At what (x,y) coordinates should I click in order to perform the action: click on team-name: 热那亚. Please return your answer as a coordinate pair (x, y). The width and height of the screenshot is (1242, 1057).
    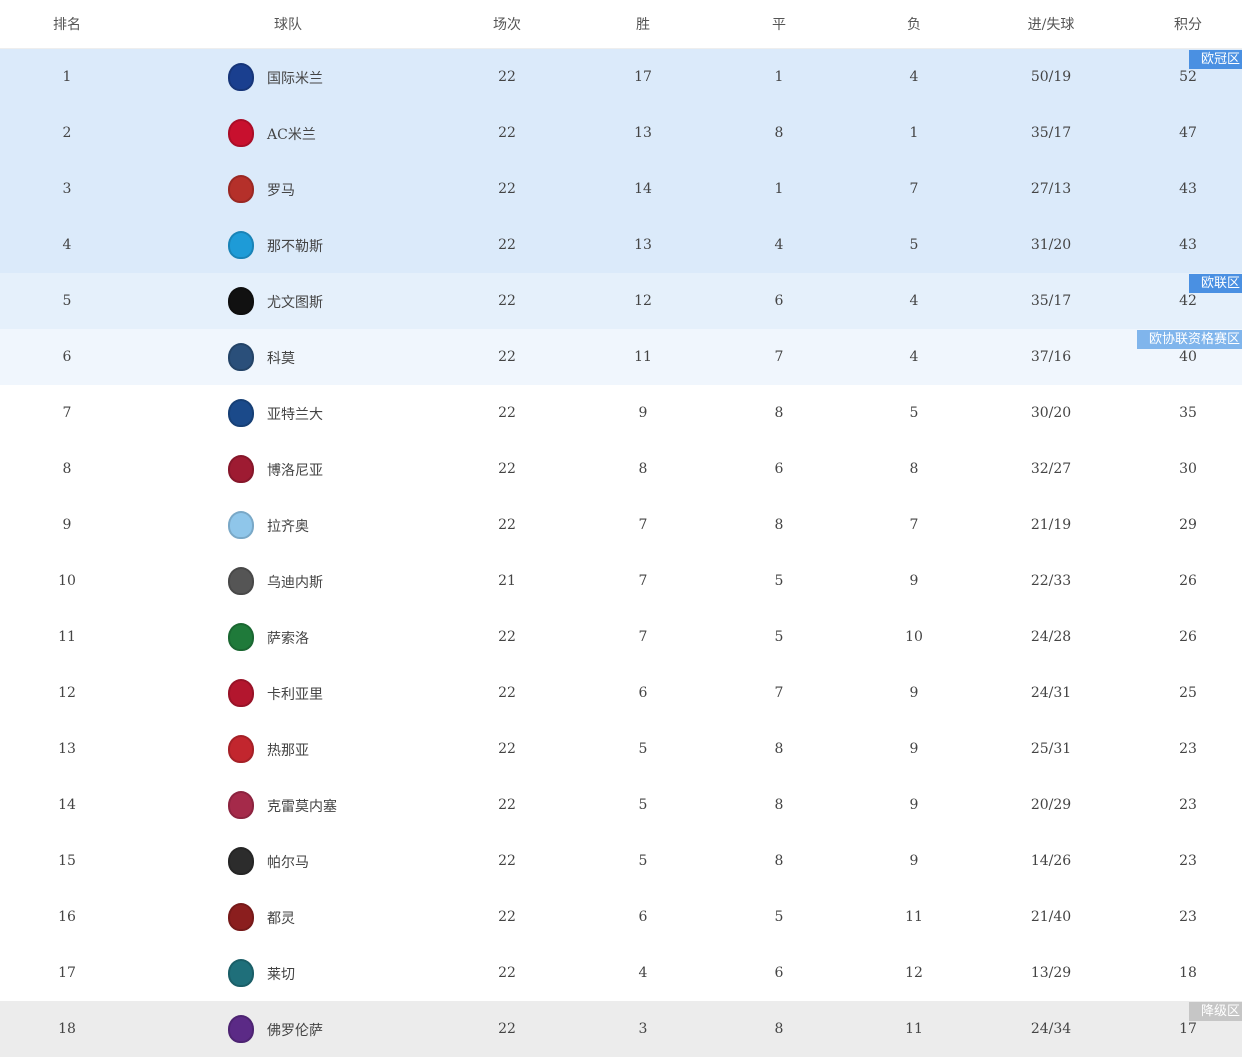
    Looking at the image, I should click on (288, 751).